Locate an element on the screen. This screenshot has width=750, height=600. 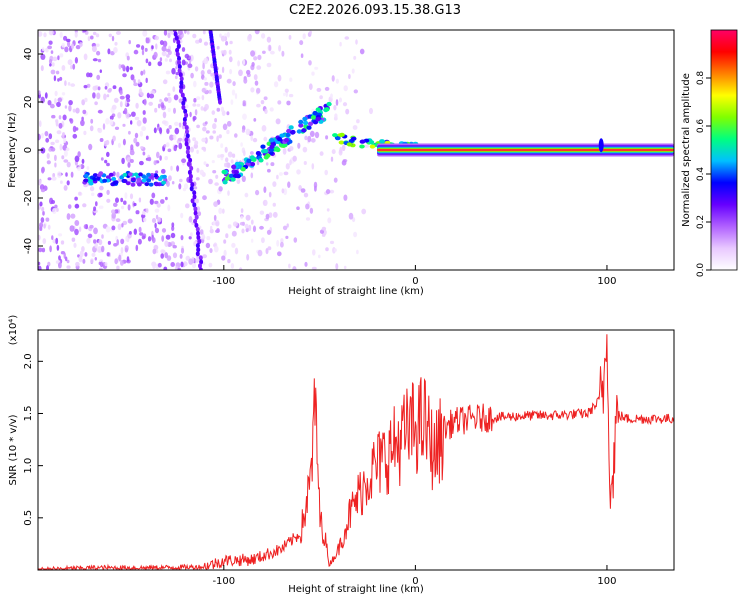
snr-ylabel: SNR (10 * v/v) is located at coordinates (13, 449).